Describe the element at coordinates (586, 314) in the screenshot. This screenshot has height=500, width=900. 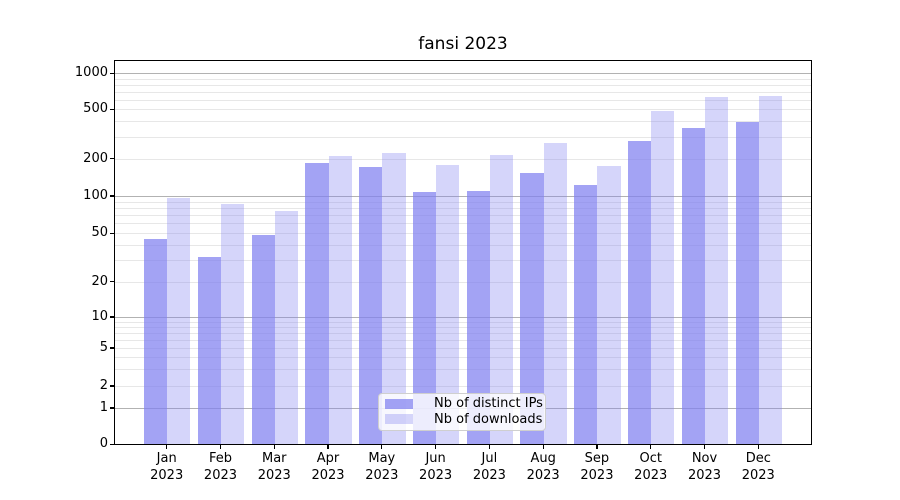
I see `bar-distinct-ips-sep` at that location.